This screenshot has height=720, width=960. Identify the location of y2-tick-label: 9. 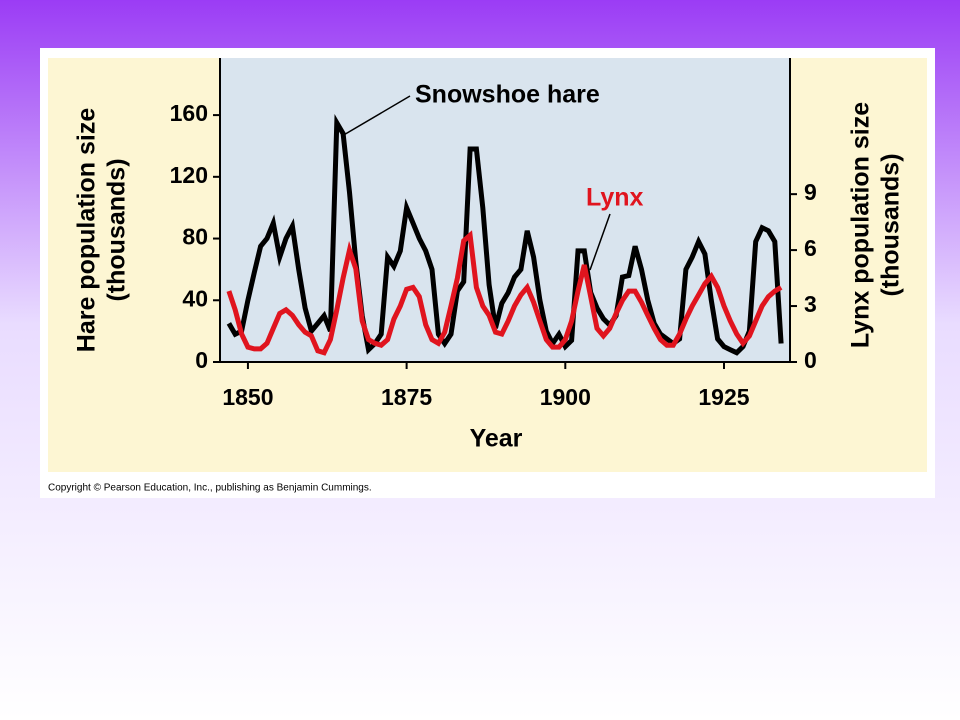
(810, 192).